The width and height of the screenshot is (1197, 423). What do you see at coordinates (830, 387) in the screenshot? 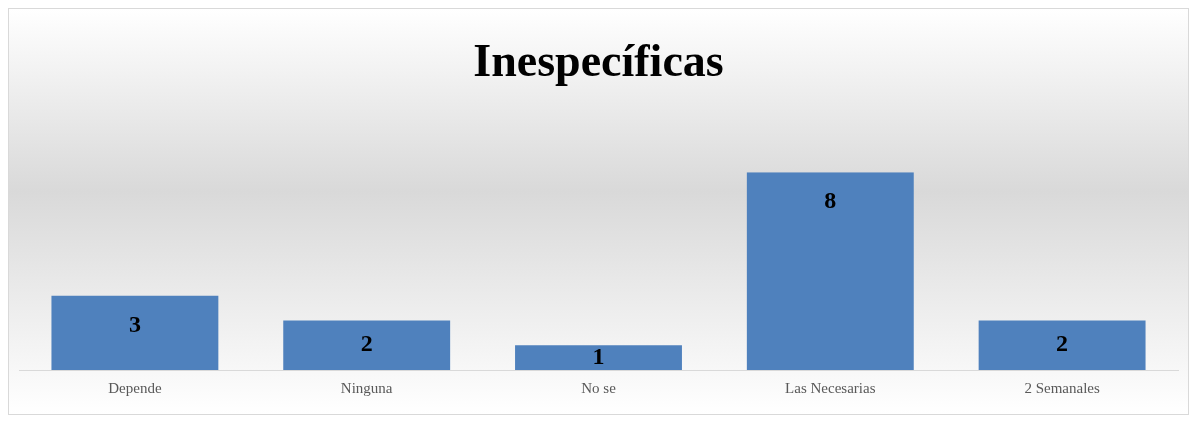
I see `x-tick-label: Las Necesarias` at bounding box center [830, 387].